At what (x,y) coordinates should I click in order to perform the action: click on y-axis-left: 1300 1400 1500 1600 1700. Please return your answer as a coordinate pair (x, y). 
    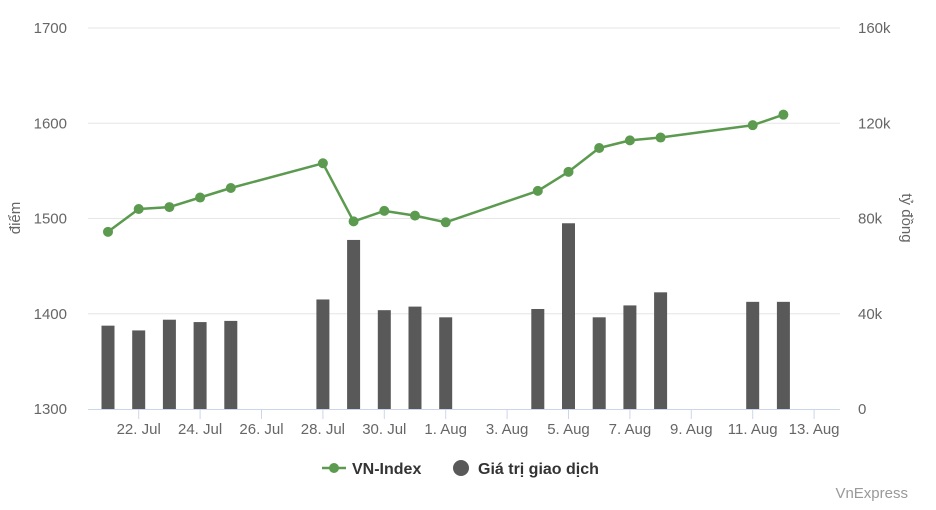
    Looking at the image, I should click on (50, 219).